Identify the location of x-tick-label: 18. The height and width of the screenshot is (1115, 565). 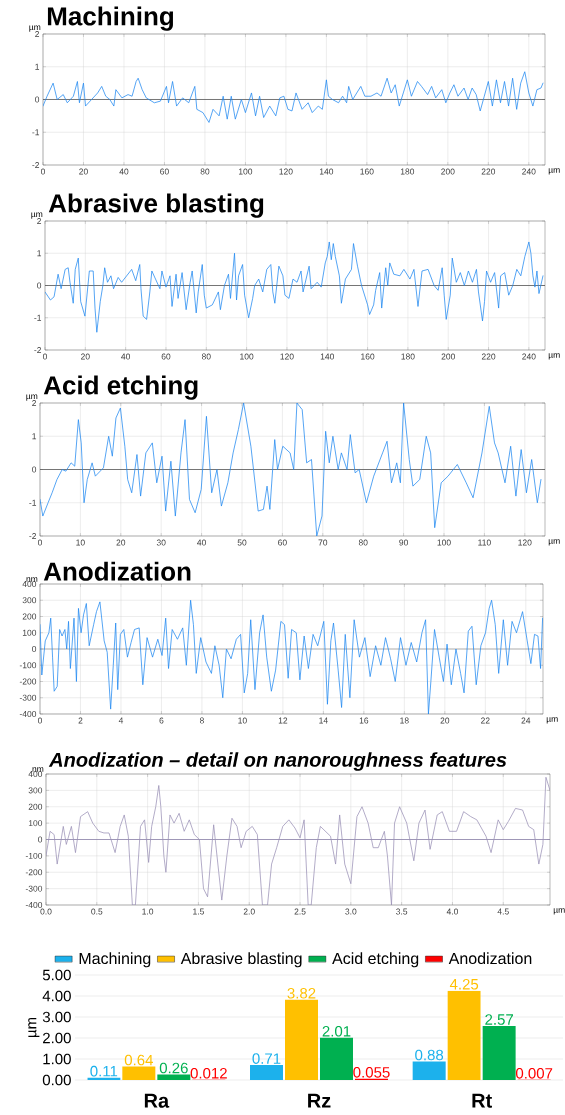
(404, 720).